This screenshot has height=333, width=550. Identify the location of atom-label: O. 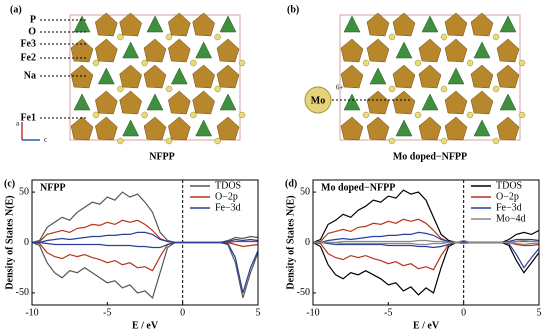
(32, 31).